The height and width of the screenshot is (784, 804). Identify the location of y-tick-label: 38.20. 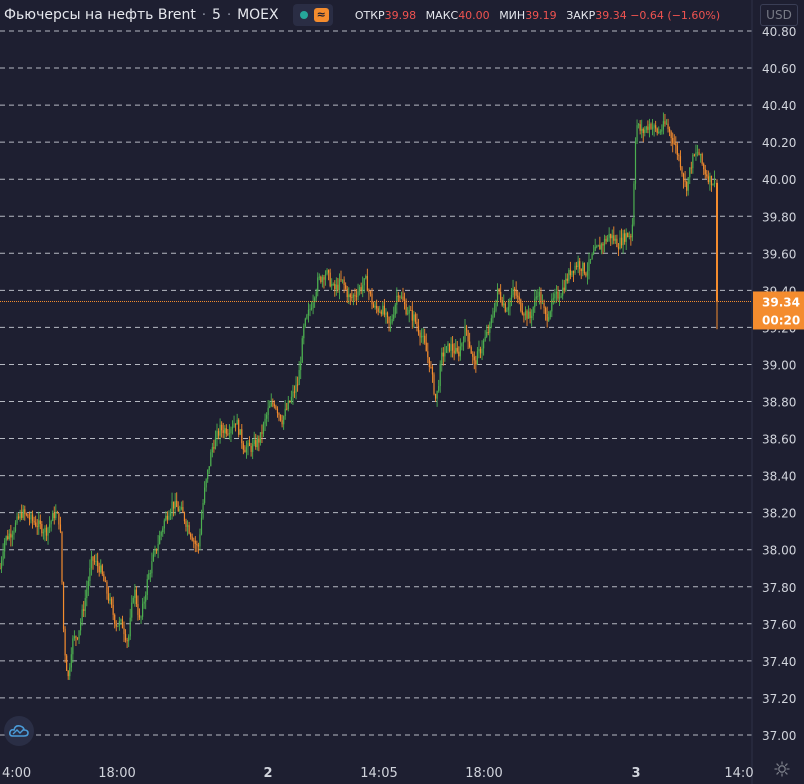
(779, 514).